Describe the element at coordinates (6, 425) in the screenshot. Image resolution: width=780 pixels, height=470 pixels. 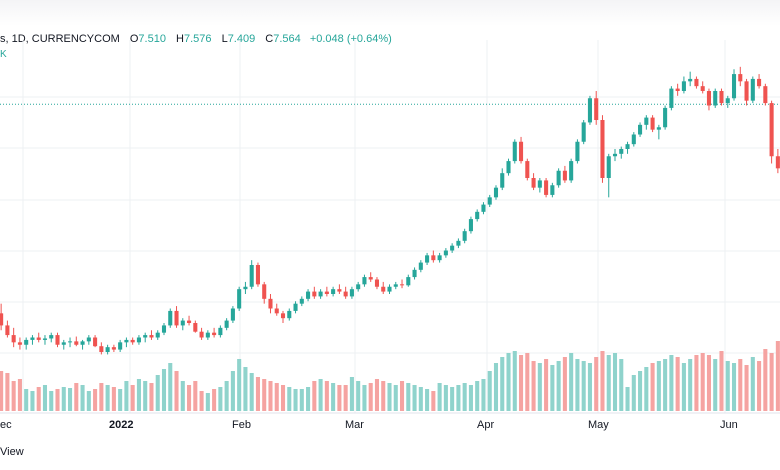
I see `x-tick-label: ec` at that location.